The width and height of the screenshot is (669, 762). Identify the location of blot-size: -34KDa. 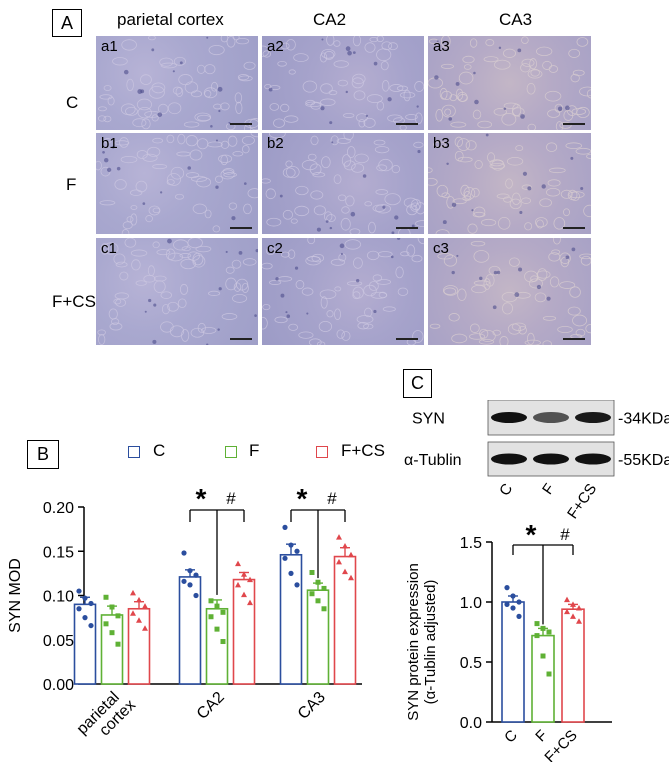
(643, 419).